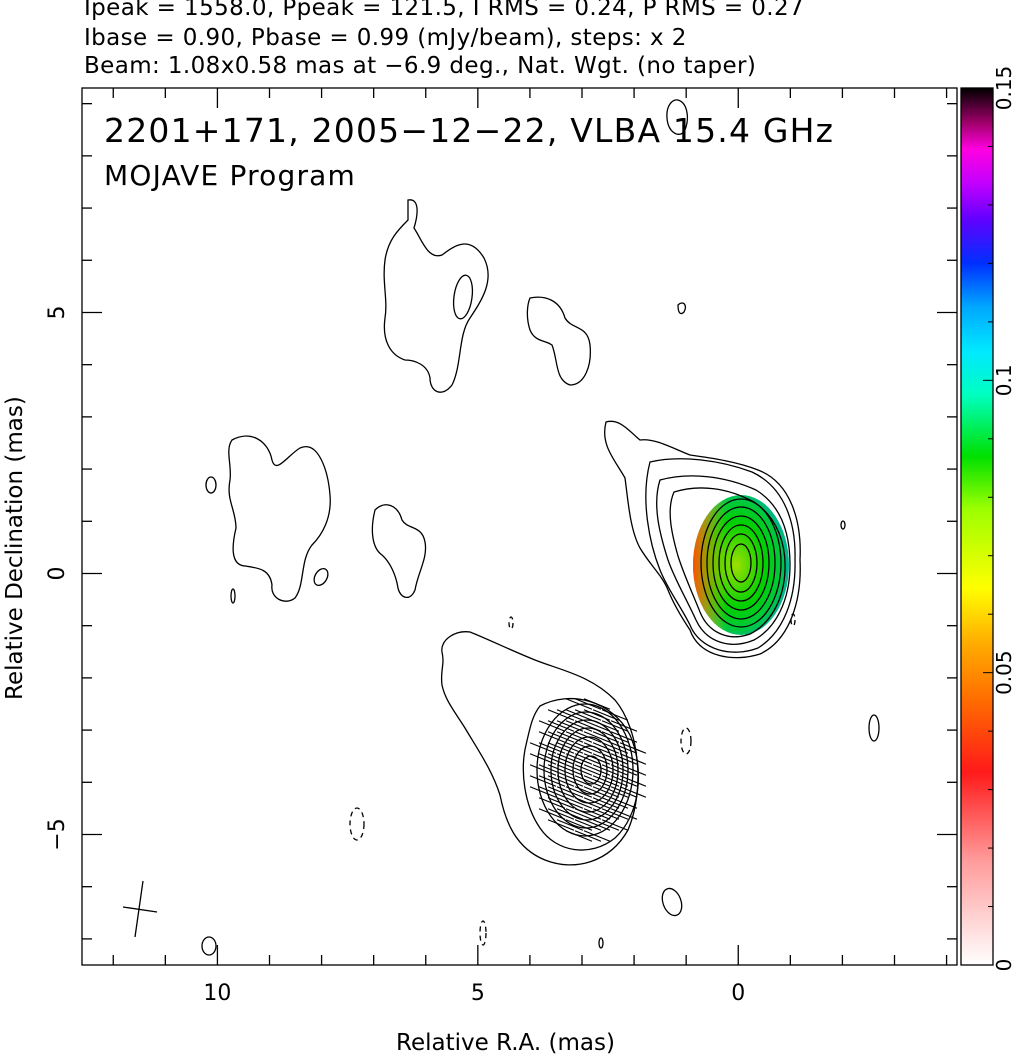 This screenshot has height=1061, width=1022. Describe the element at coordinates (57, 834) in the screenshot. I see `y-tick-label: −5` at that location.